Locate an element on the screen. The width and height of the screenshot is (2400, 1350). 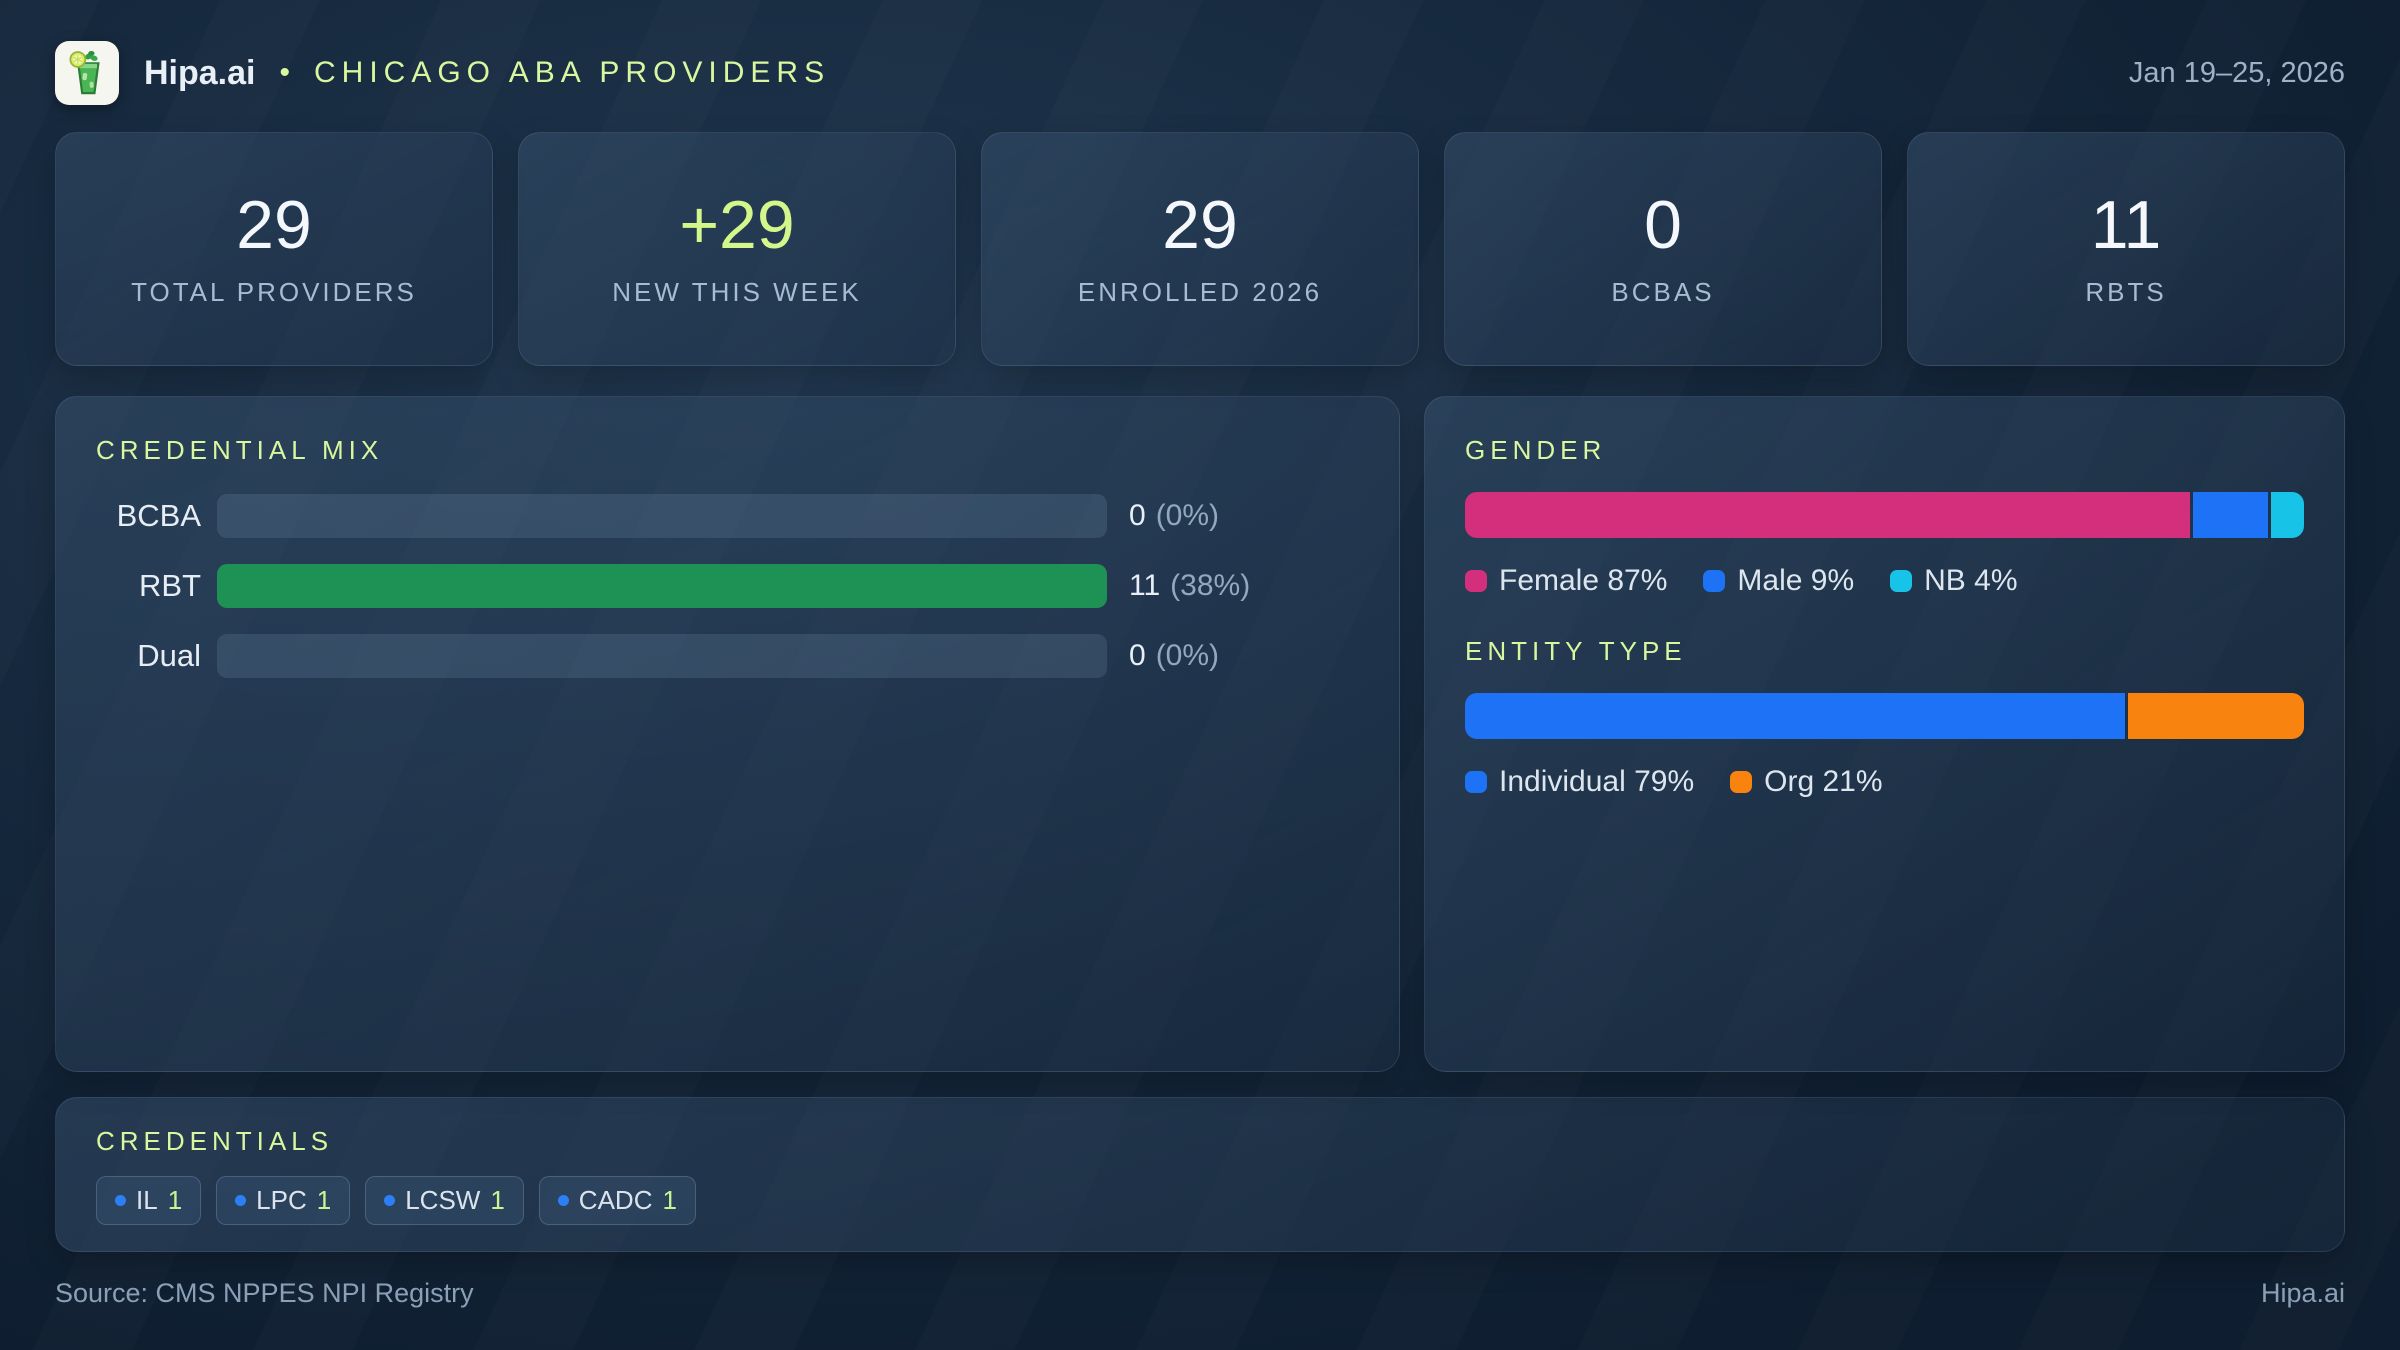
bar-fill is located at coordinates (662, 586).